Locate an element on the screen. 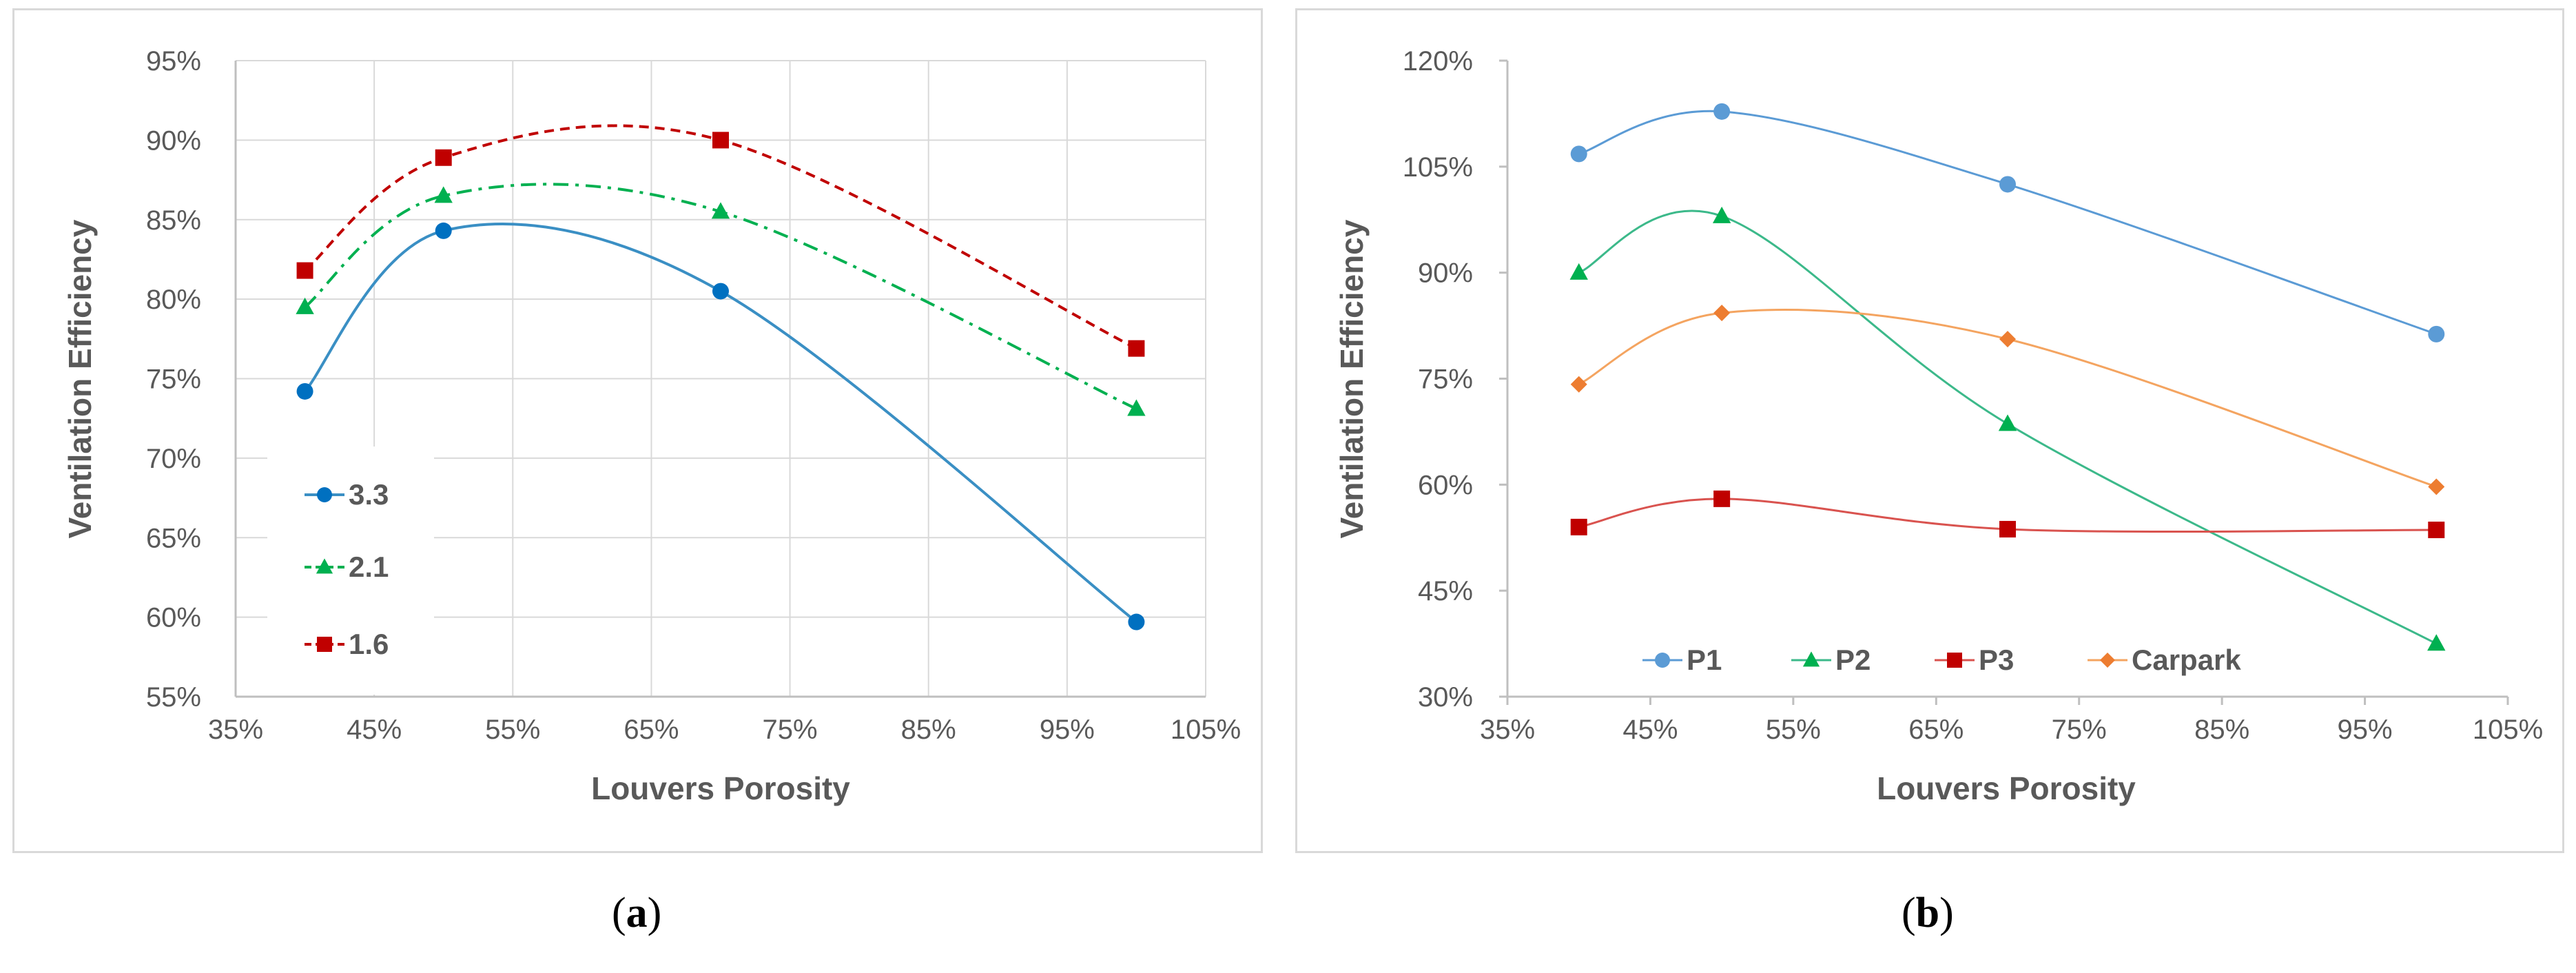 The width and height of the screenshot is (2576, 973). y-tick-label: 105% is located at coordinates (1438, 167).